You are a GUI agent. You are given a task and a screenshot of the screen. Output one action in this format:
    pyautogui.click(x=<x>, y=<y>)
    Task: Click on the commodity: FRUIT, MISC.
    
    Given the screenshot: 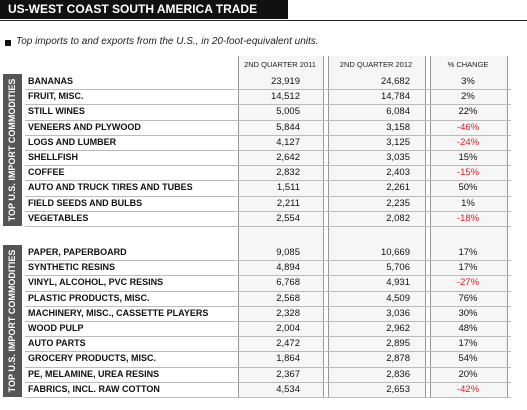 What is the action you would take?
    pyautogui.click(x=56, y=96)
    